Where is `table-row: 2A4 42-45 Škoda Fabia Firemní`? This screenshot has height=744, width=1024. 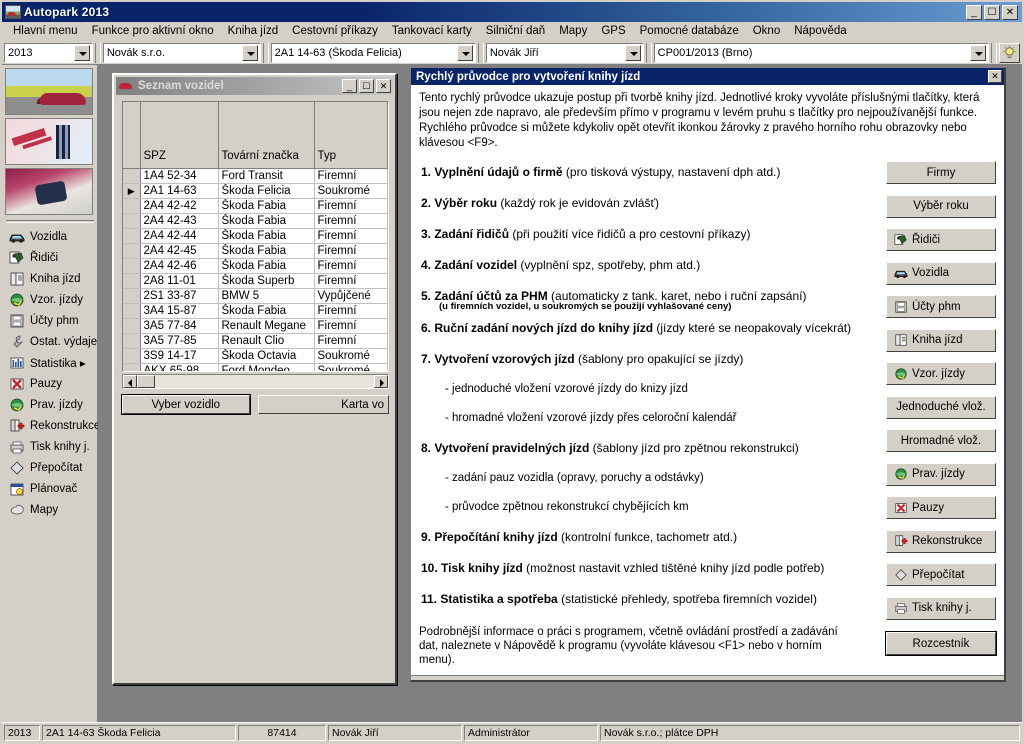 table-row: 2A4 42-45 Škoda Fabia Firemní is located at coordinates (255, 251).